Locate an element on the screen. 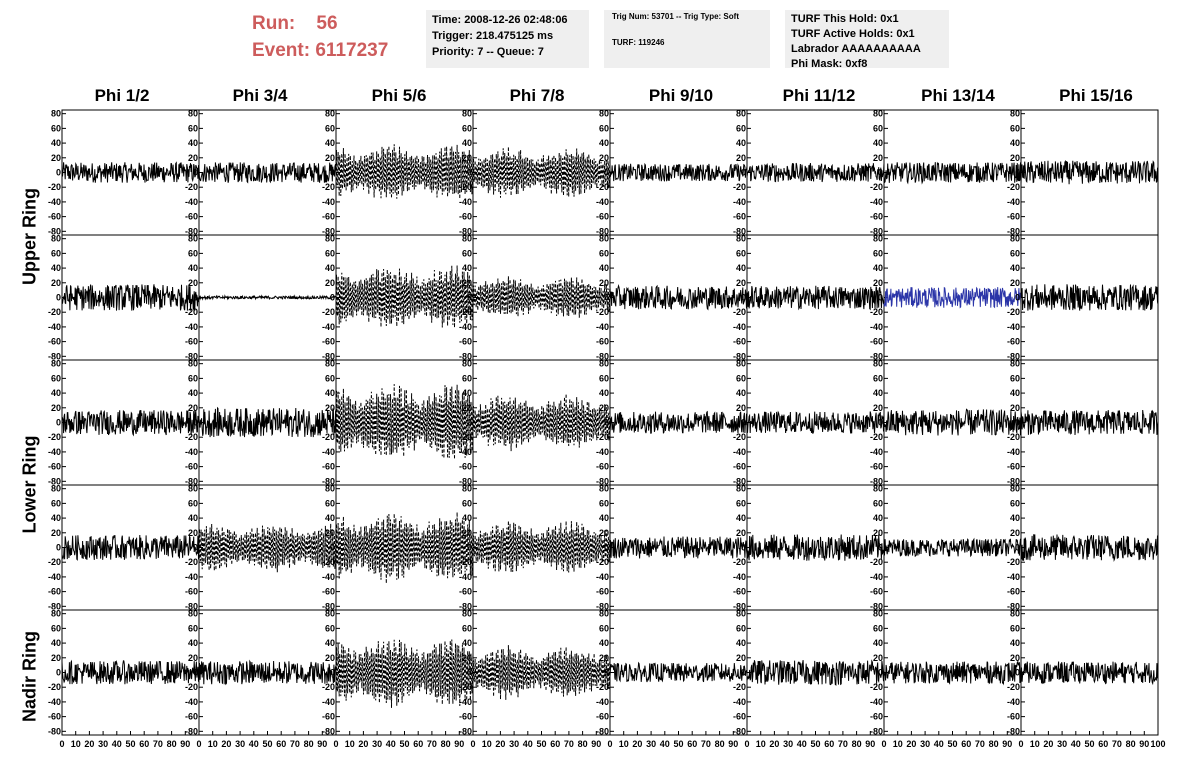  panel-r3-c2: -80 -60 -40 -20 0 20 40 60 80 is located at coordinates (398, 547).